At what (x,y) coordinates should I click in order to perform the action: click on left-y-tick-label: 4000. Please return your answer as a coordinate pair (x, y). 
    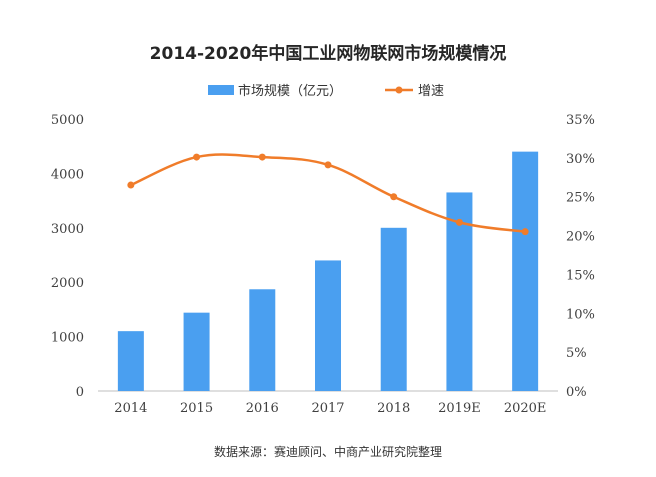
    Looking at the image, I should click on (67, 174).